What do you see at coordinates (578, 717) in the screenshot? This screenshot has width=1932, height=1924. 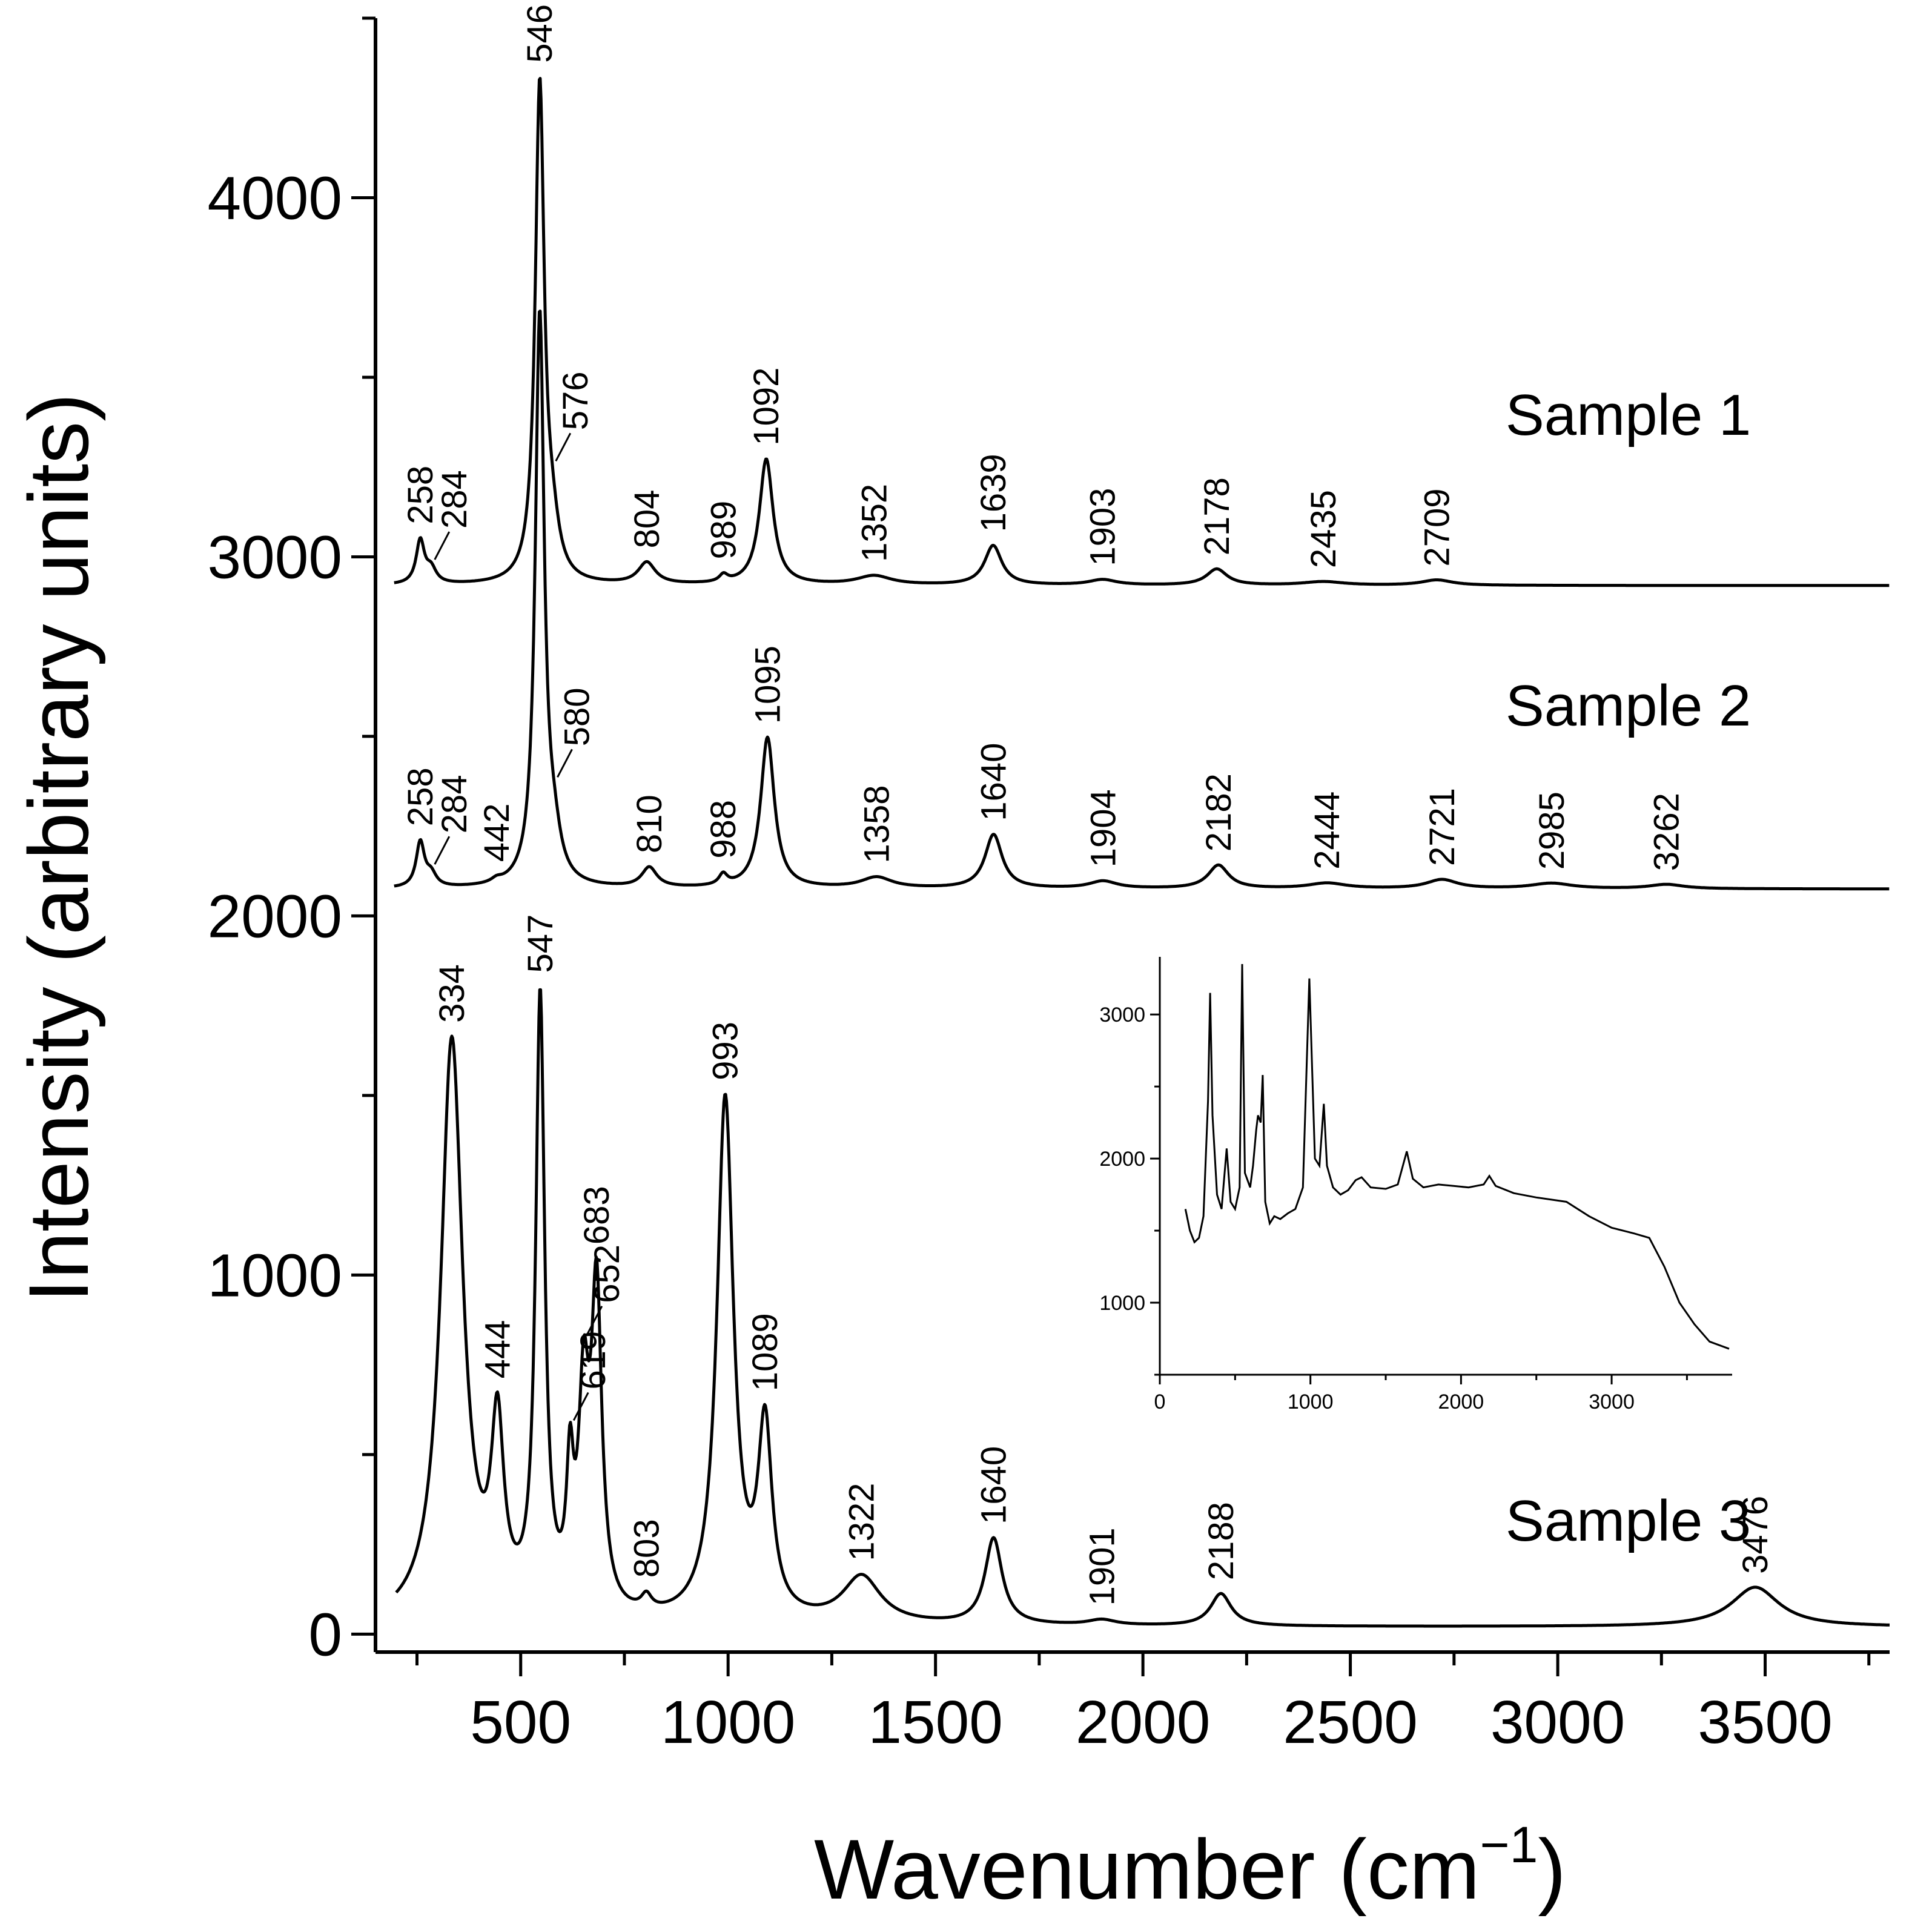 I see `peak-label: 580` at bounding box center [578, 717].